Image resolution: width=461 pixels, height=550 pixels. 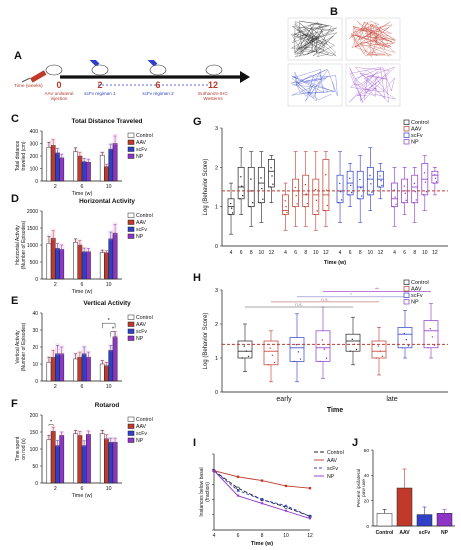 What do you see at coordinates (35, 365) in the screenshot?
I see `y-tick-label: 10` at bounding box center [35, 365].